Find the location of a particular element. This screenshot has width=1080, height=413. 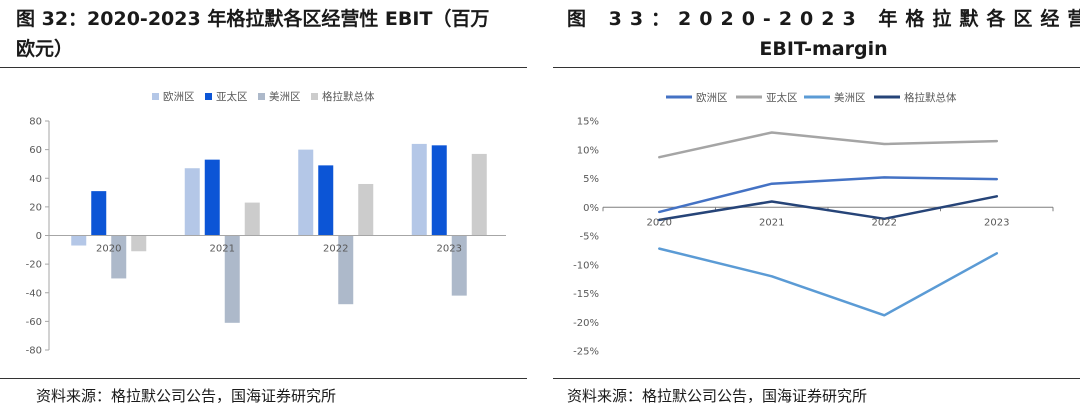

figure-32-title: 图 32：2020-2023 年格拉默各区经营性 EBIT（百万 欧元） is located at coordinates (268, 34).